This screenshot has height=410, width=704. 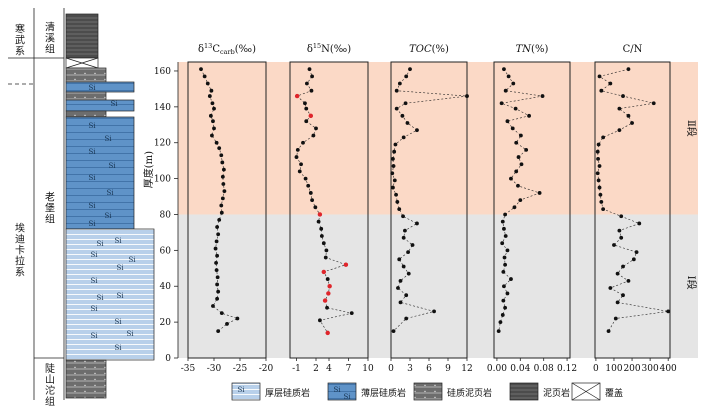 I want to click on zone-label-upper: Ⅱ段, so click(x=691, y=128).